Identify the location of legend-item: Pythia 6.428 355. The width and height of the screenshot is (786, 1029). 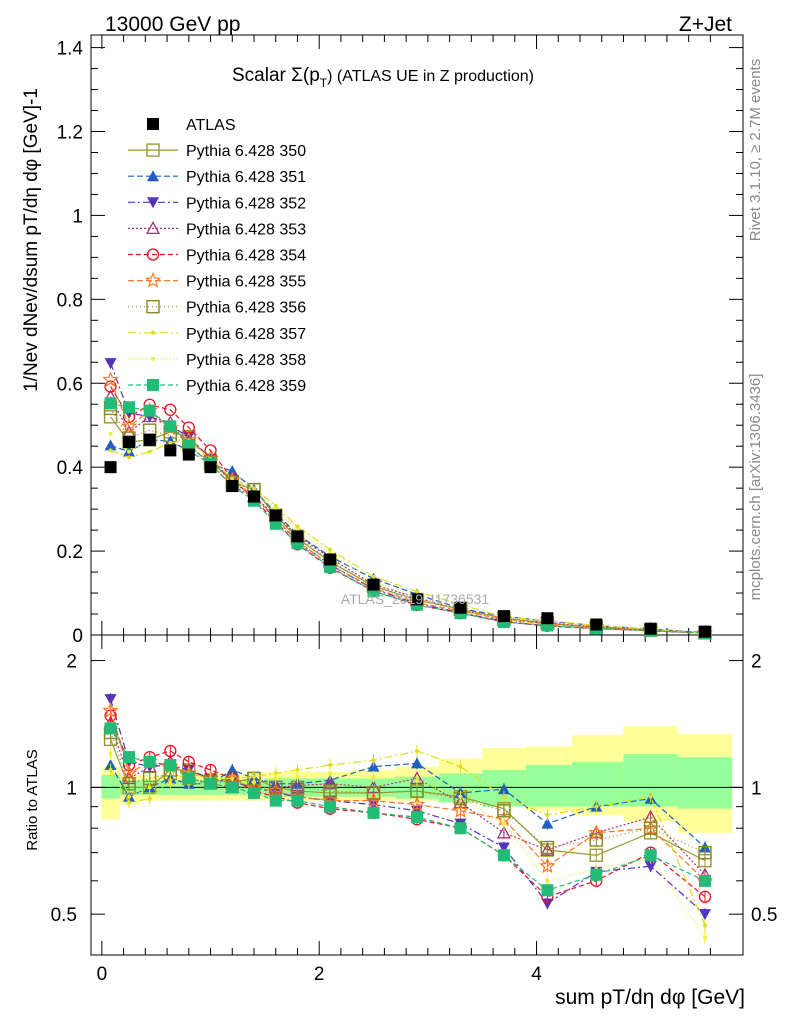
(217, 281).